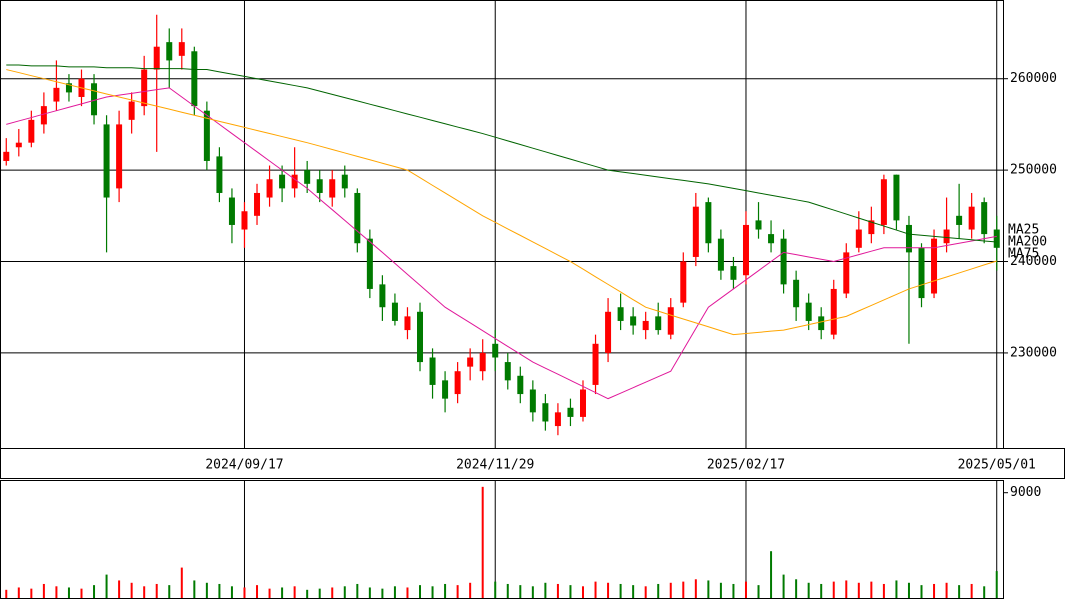  What do you see at coordinates (1033, 352) in the screenshot?
I see `y-tick-label: 230000` at bounding box center [1033, 352].